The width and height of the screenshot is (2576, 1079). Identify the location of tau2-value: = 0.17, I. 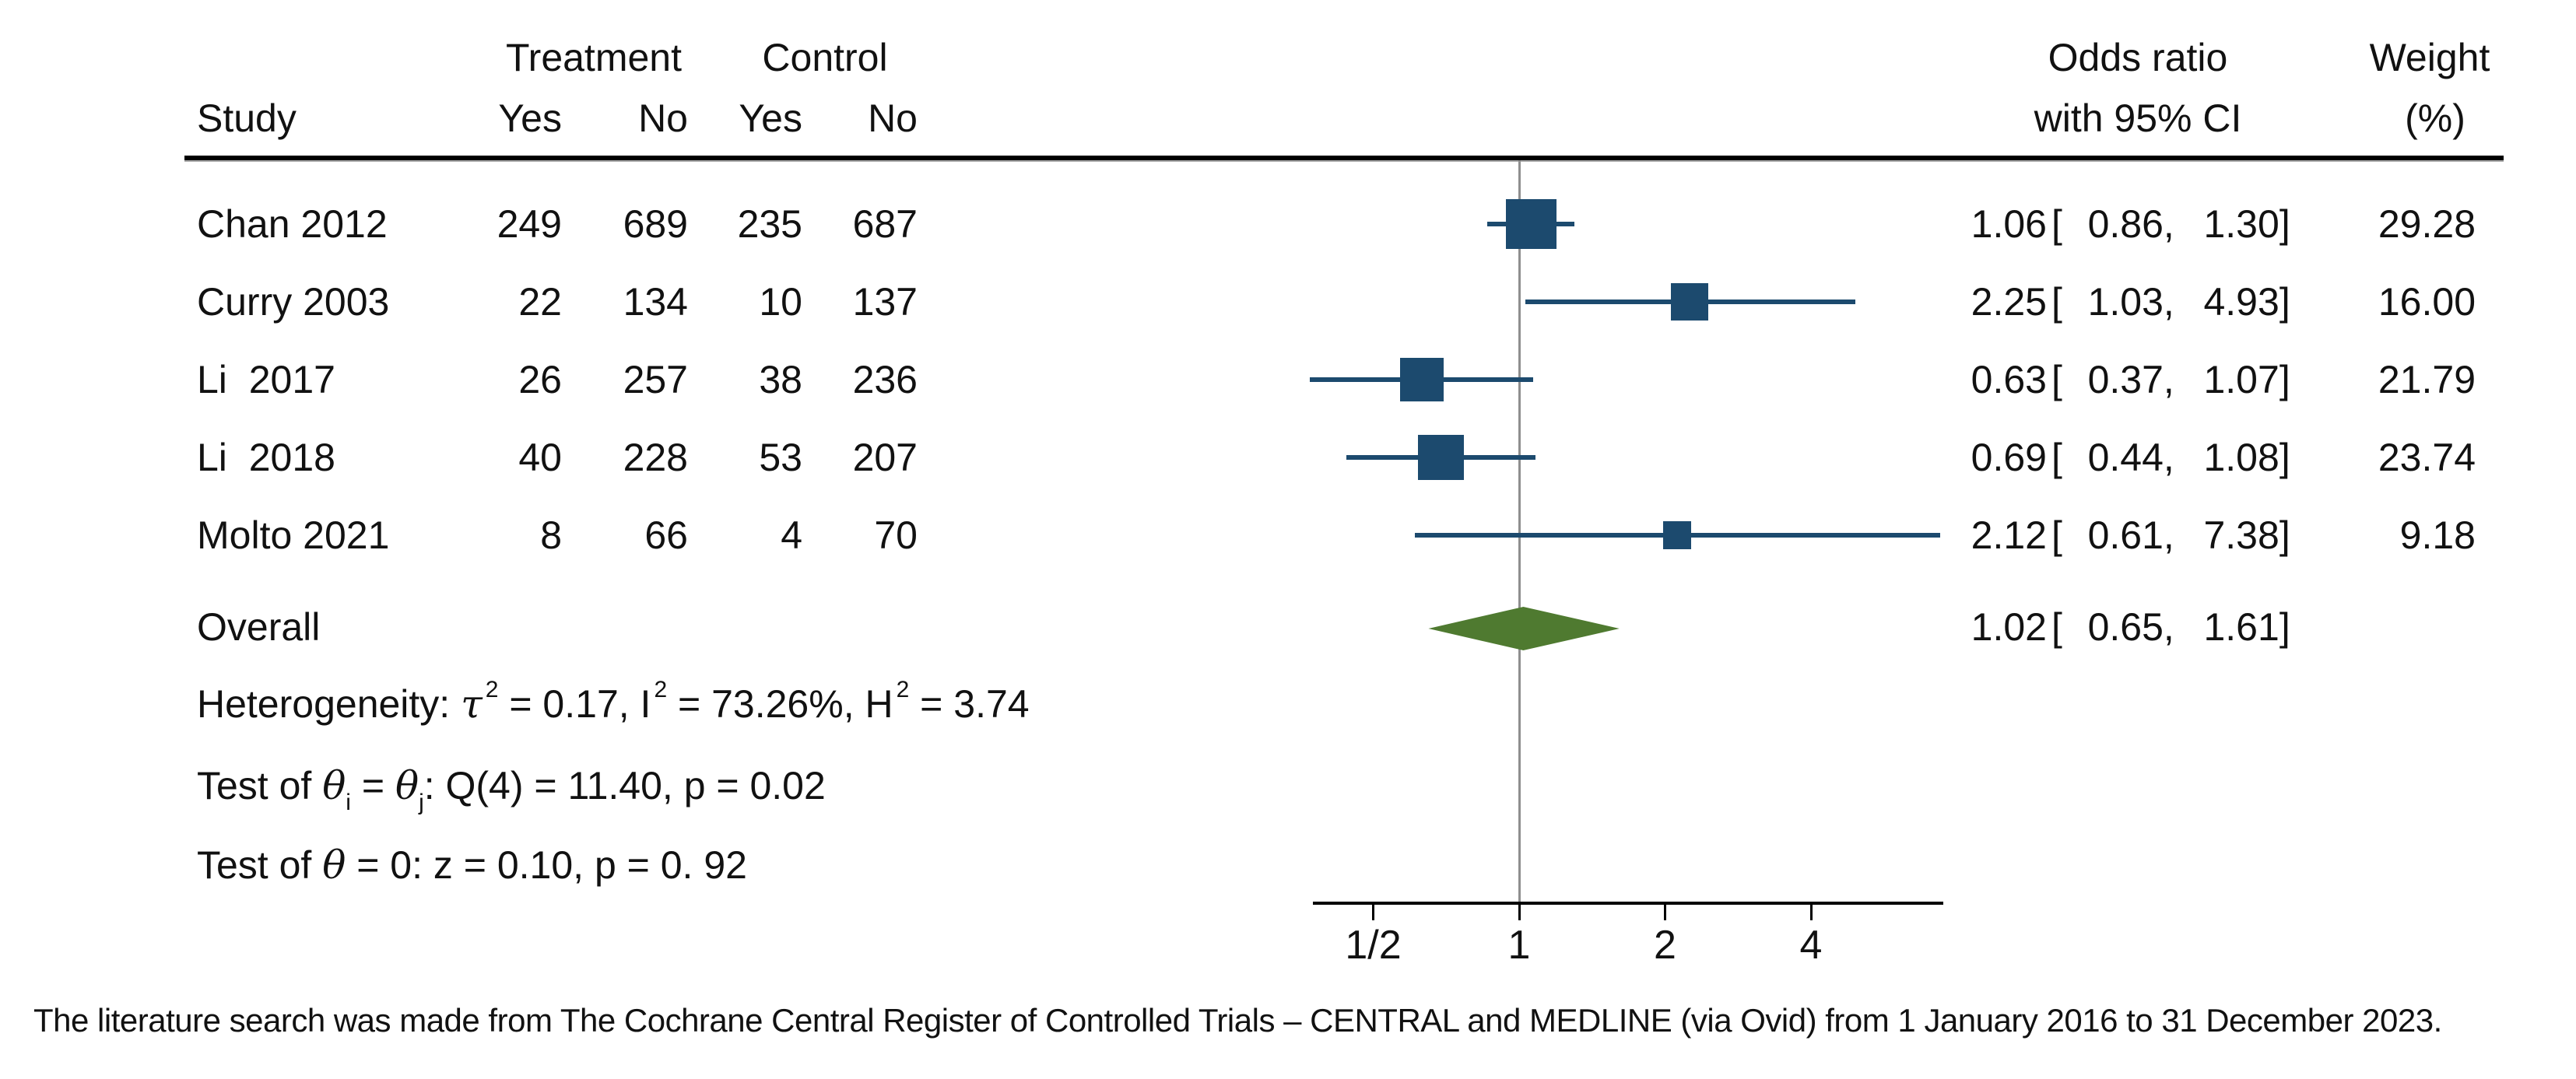
(575, 704).